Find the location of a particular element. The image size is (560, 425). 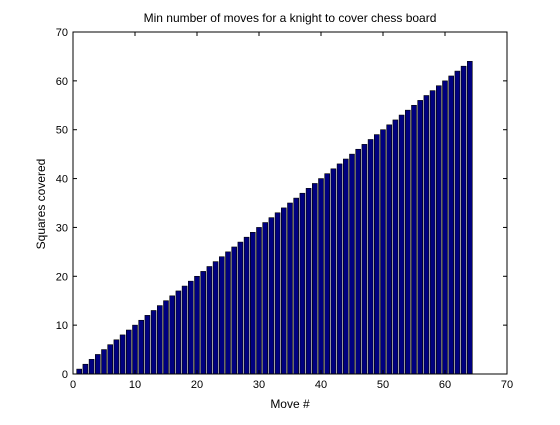

x-tick-label: 20 is located at coordinates (197, 385).